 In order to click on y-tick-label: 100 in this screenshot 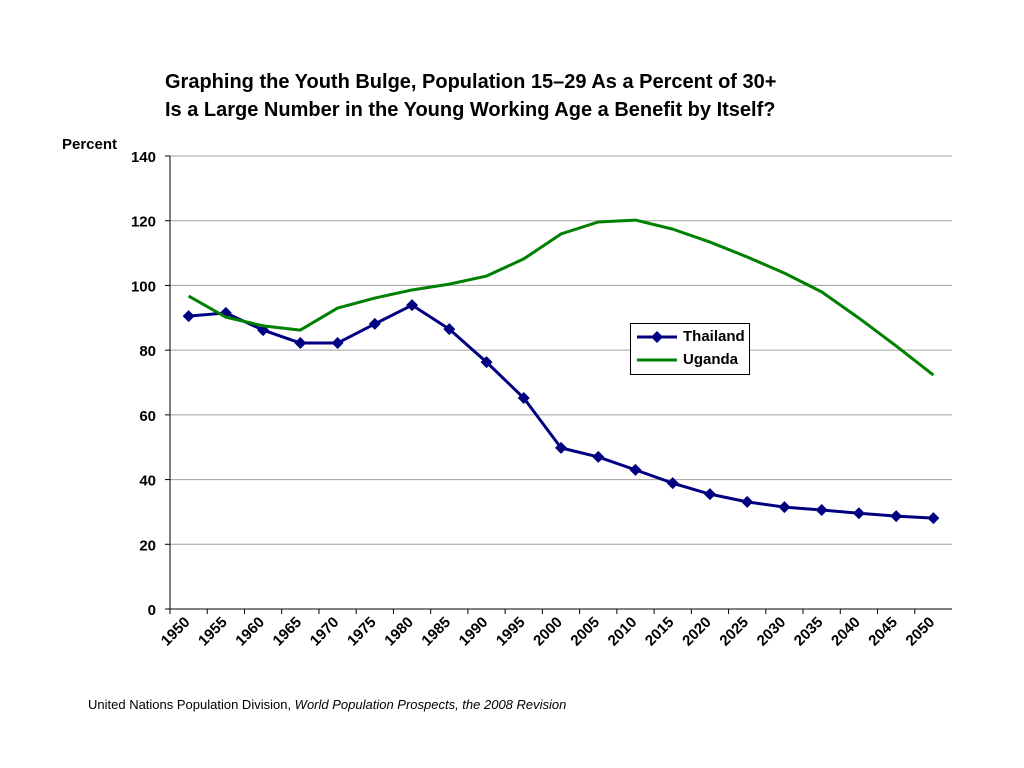, I will do `click(143, 286)`.